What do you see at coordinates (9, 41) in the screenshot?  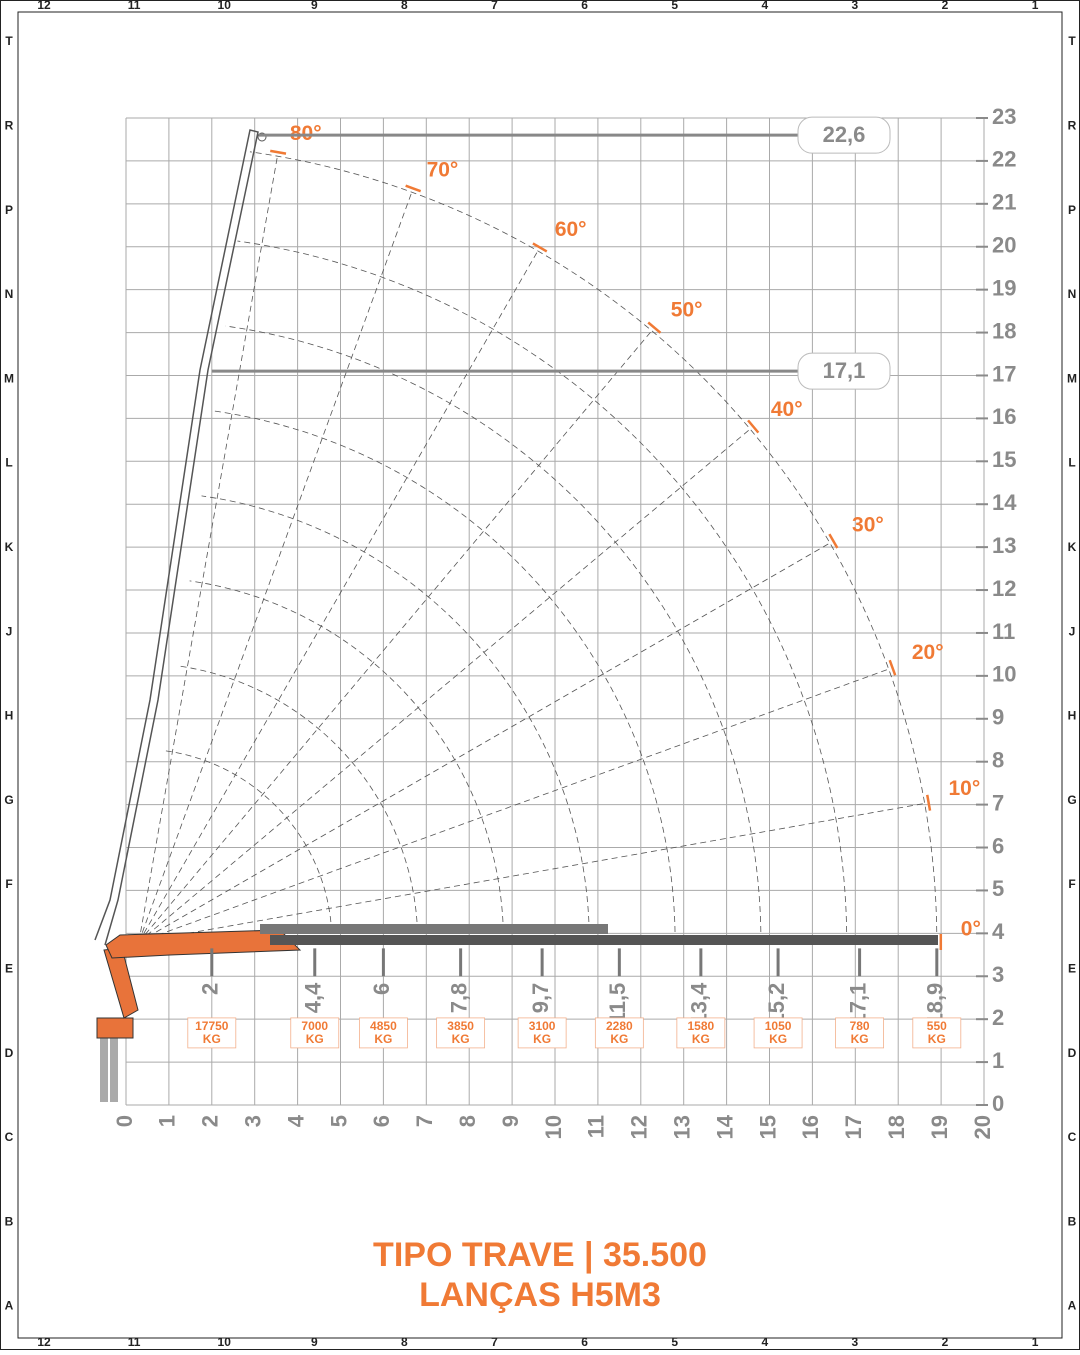 I see `frame-row-label: T` at bounding box center [9, 41].